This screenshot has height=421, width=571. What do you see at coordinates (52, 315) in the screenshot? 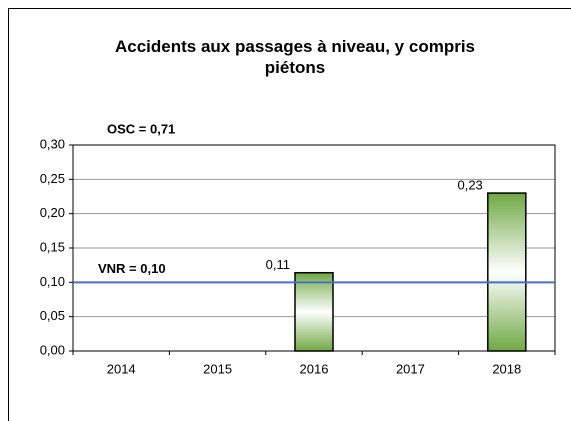
I see `y-tick-label: 0,05` at bounding box center [52, 315].